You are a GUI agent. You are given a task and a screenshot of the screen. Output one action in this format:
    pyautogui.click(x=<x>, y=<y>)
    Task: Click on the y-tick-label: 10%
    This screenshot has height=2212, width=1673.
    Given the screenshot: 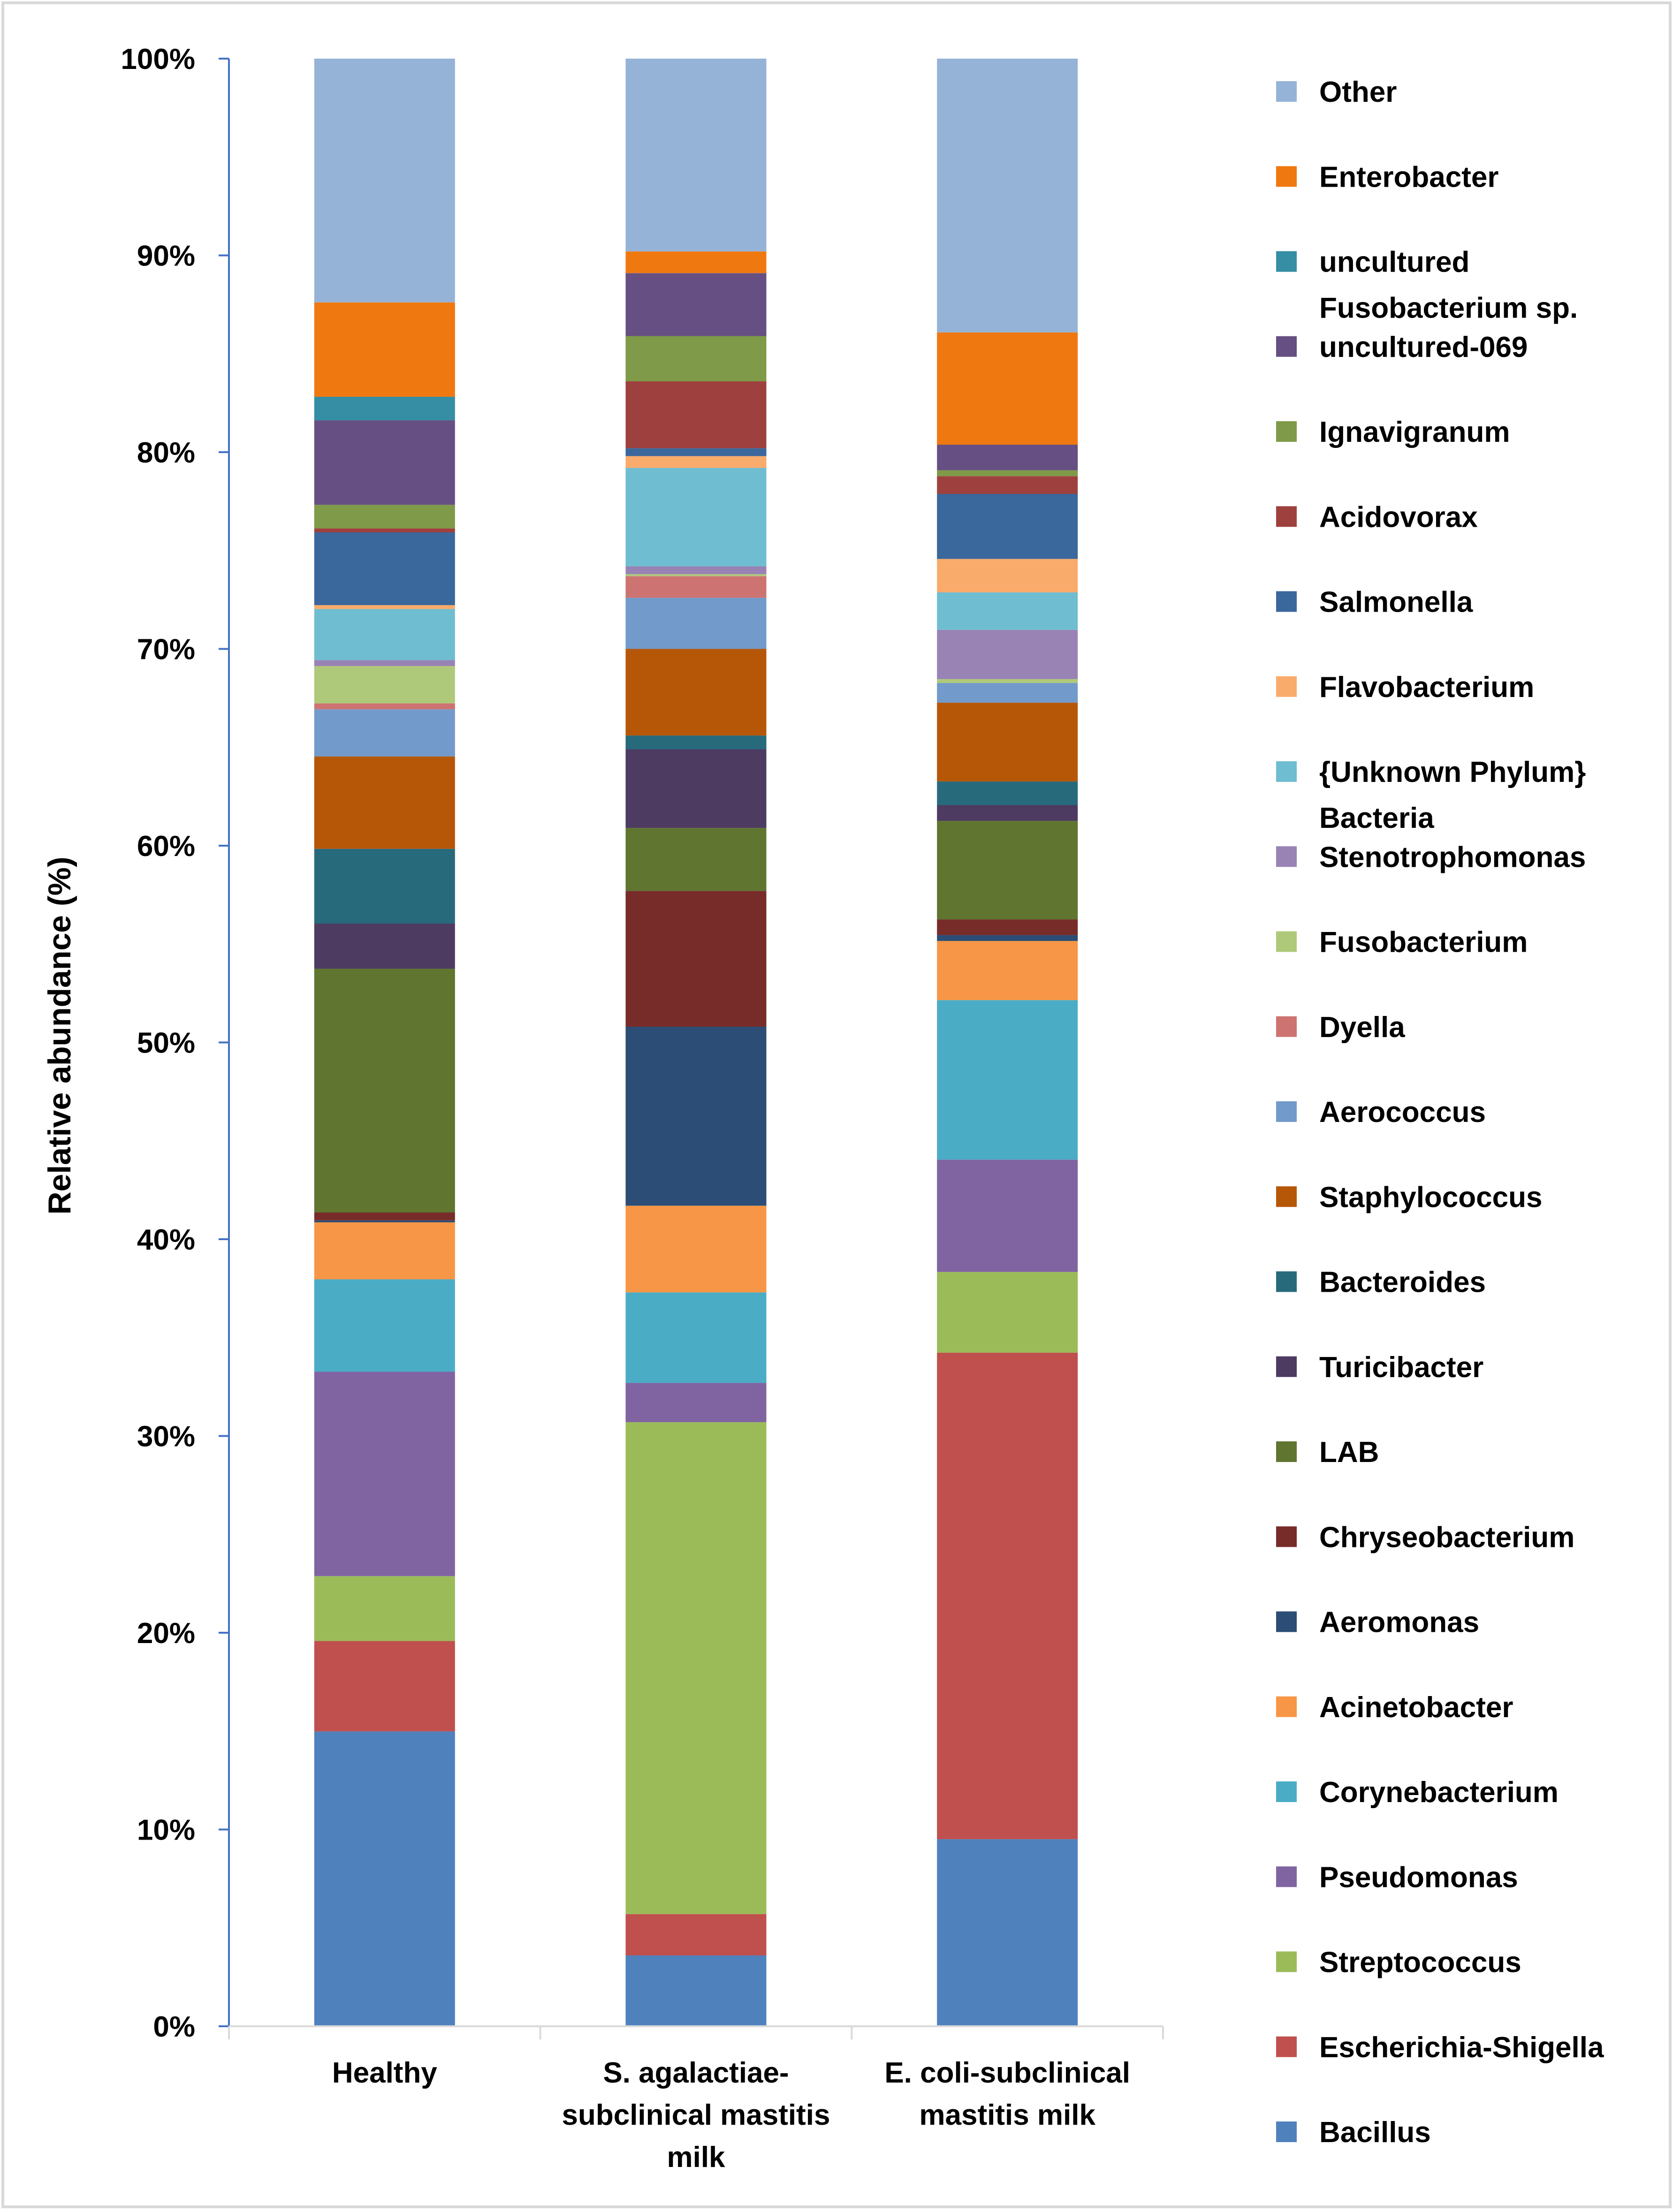 What is the action you would take?
    pyautogui.click(x=166, y=1830)
    